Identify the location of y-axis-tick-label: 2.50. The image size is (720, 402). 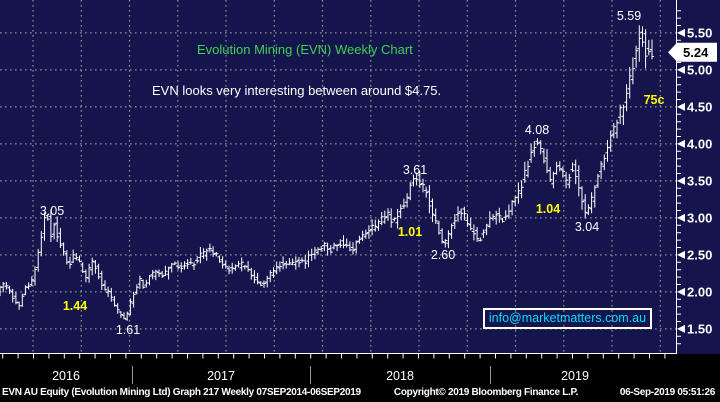
(699, 254).